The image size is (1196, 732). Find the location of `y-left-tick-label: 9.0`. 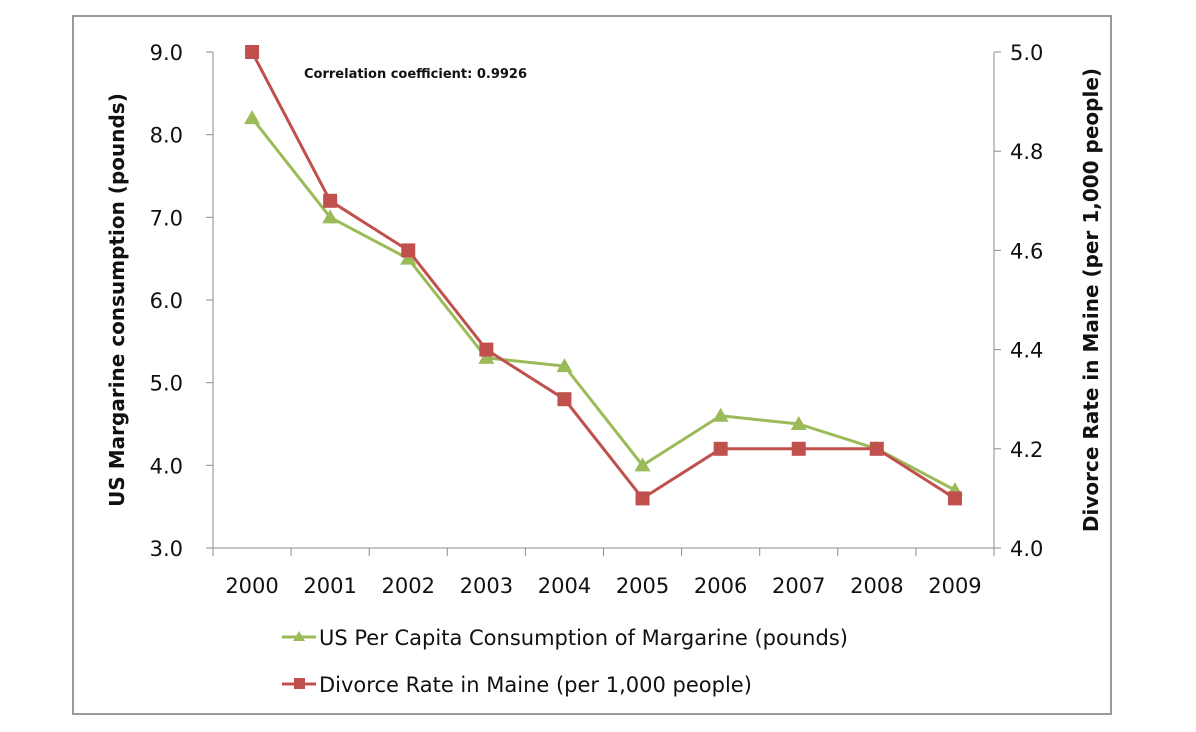

y-left-tick-label: 9.0 is located at coordinates (166, 53).